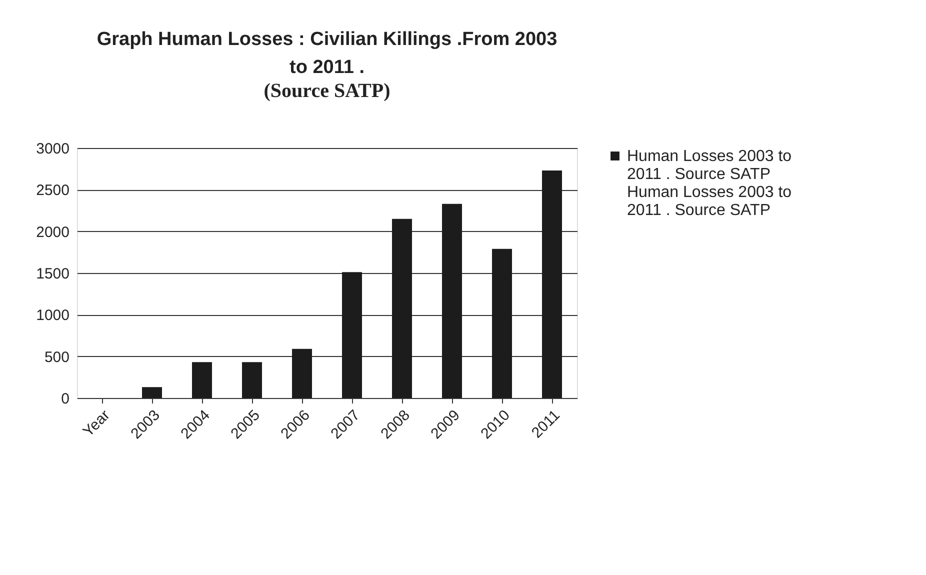  What do you see at coordinates (97, 423) in the screenshot?
I see `x-tick-label: Year` at bounding box center [97, 423].